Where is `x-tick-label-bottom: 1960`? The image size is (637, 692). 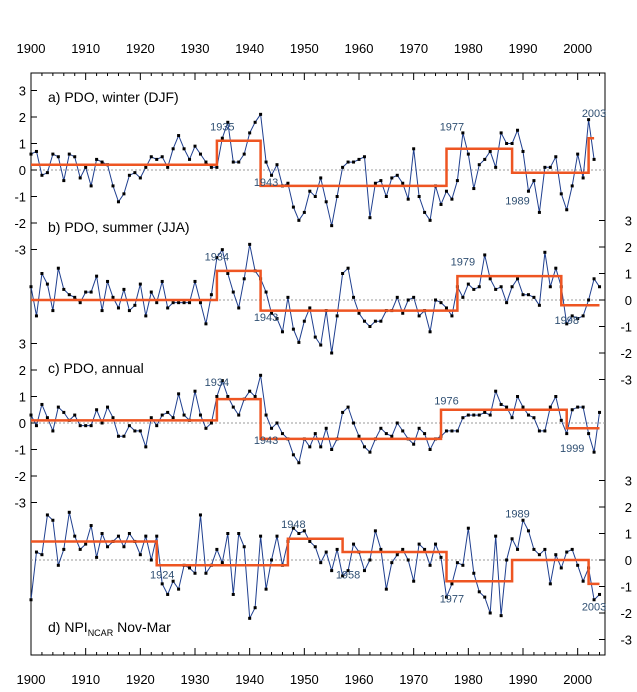 x-tick-label-bottom: 1960 is located at coordinates (359, 679).